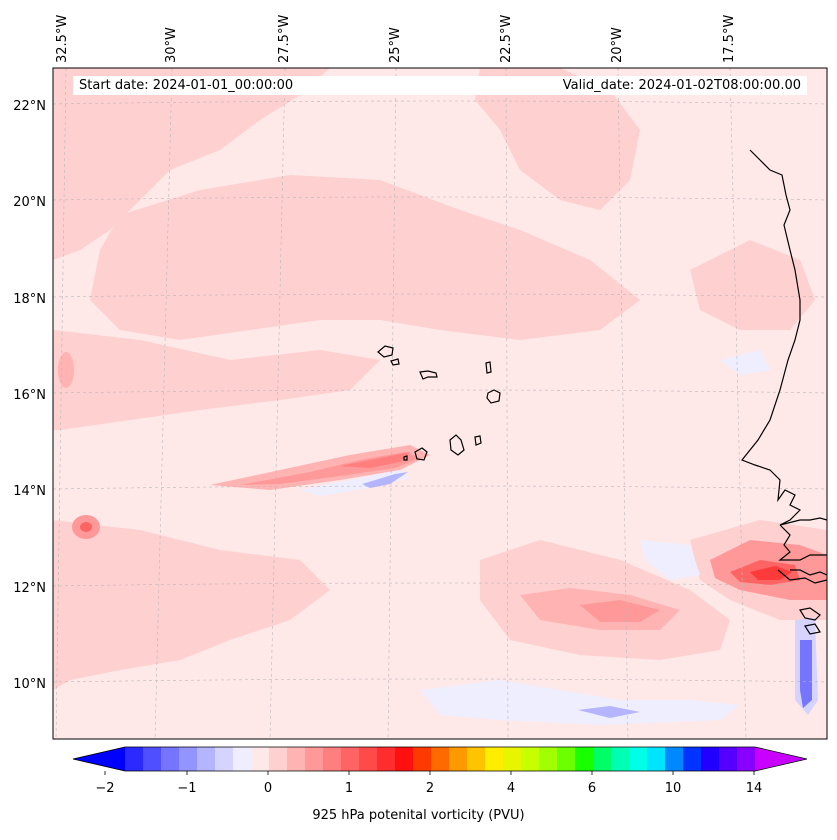 The width and height of the screenshot is (837, 840). What do you see at coordinates (440, 102) in the screenshot?
I see `gridline-22n` at bounding box center [440, 102].